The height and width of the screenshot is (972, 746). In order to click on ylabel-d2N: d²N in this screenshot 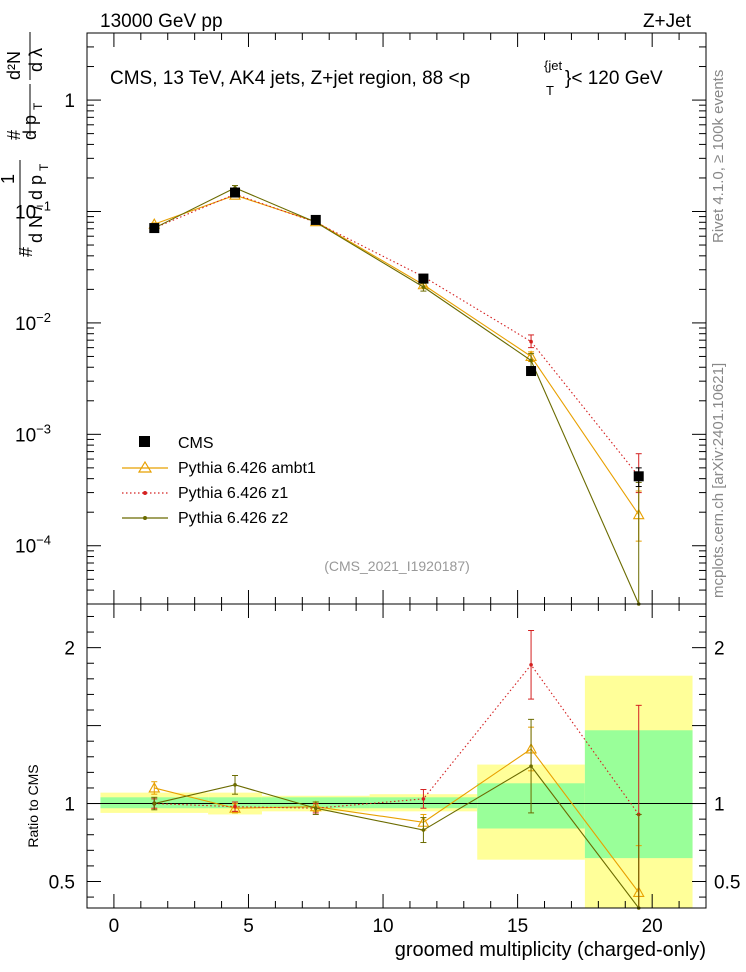, I will do `click(14, 65)`.